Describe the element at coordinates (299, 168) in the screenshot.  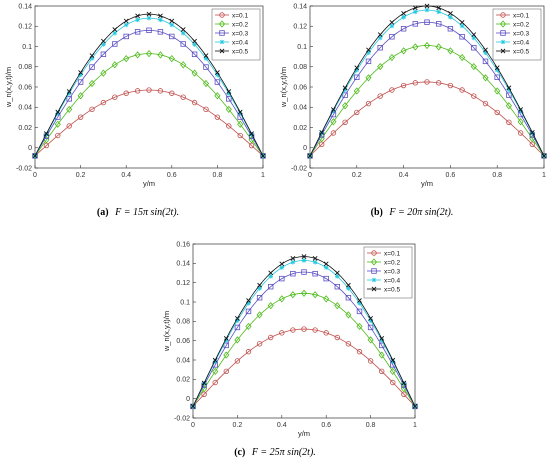
I see `y-tick-label-b: -0.02` at that location.